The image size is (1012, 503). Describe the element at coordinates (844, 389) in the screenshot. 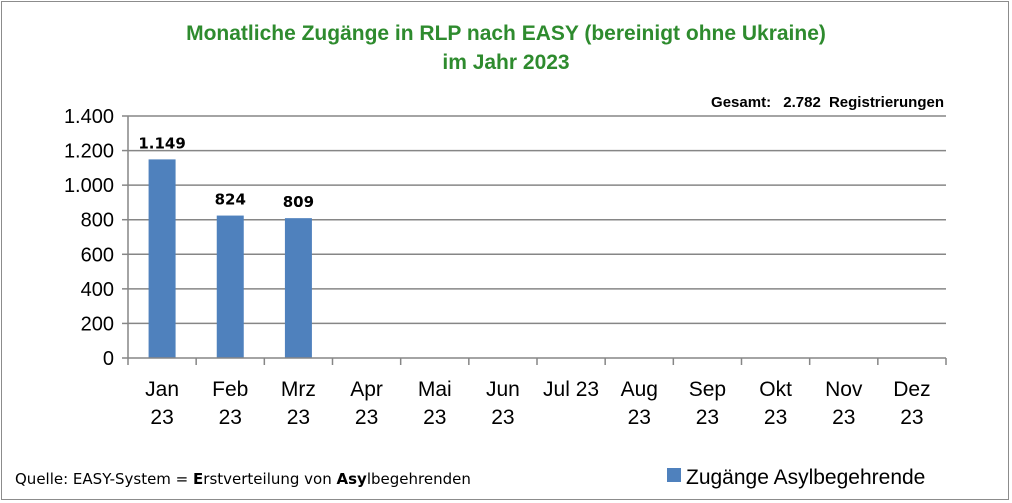

I see `x-tick-label: Nov` at that location.